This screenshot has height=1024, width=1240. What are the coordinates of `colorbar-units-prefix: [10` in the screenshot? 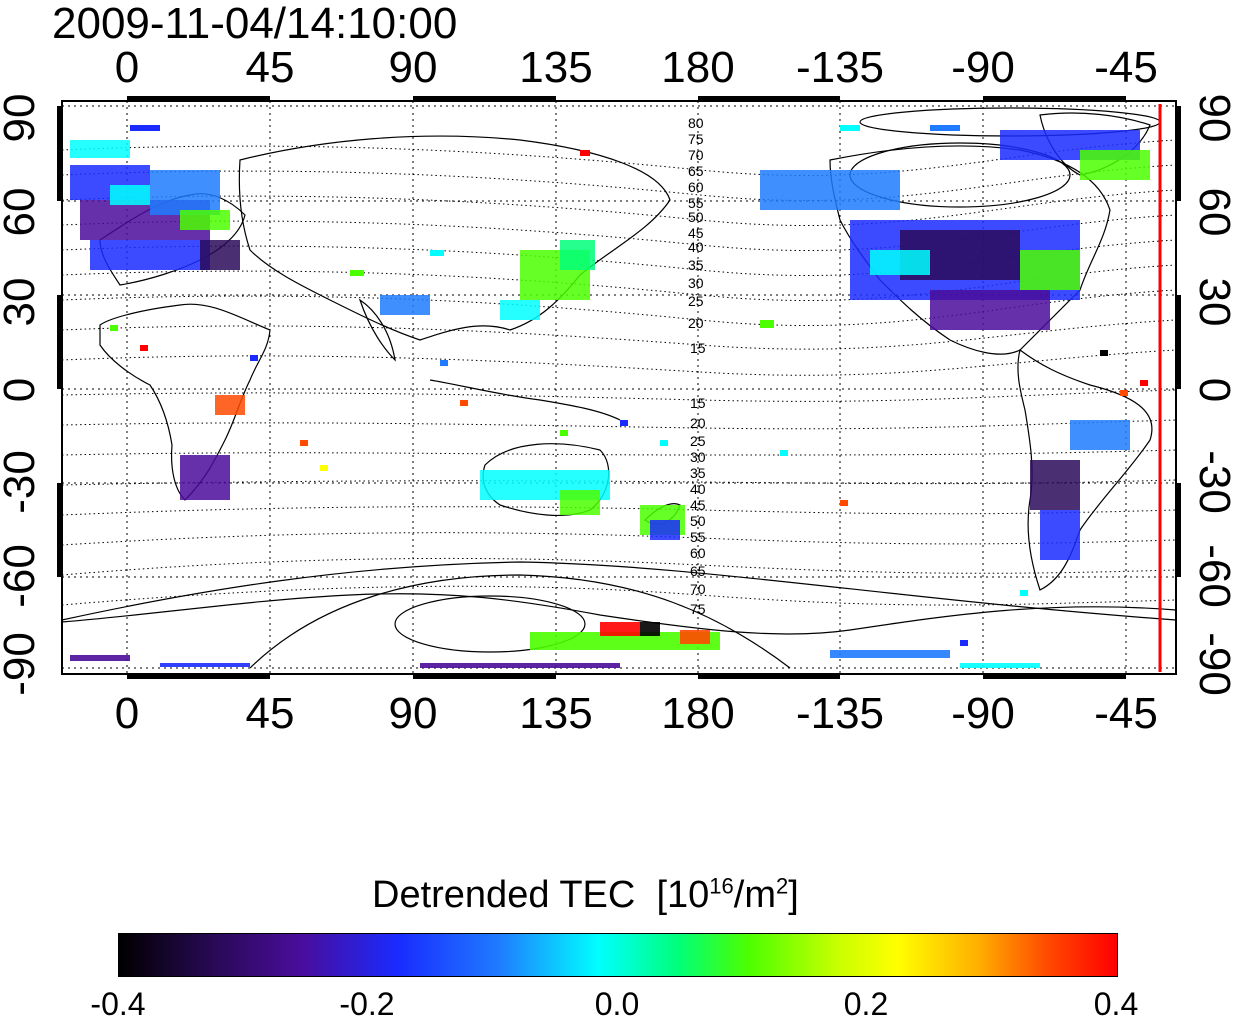 It's located at (683, 895).